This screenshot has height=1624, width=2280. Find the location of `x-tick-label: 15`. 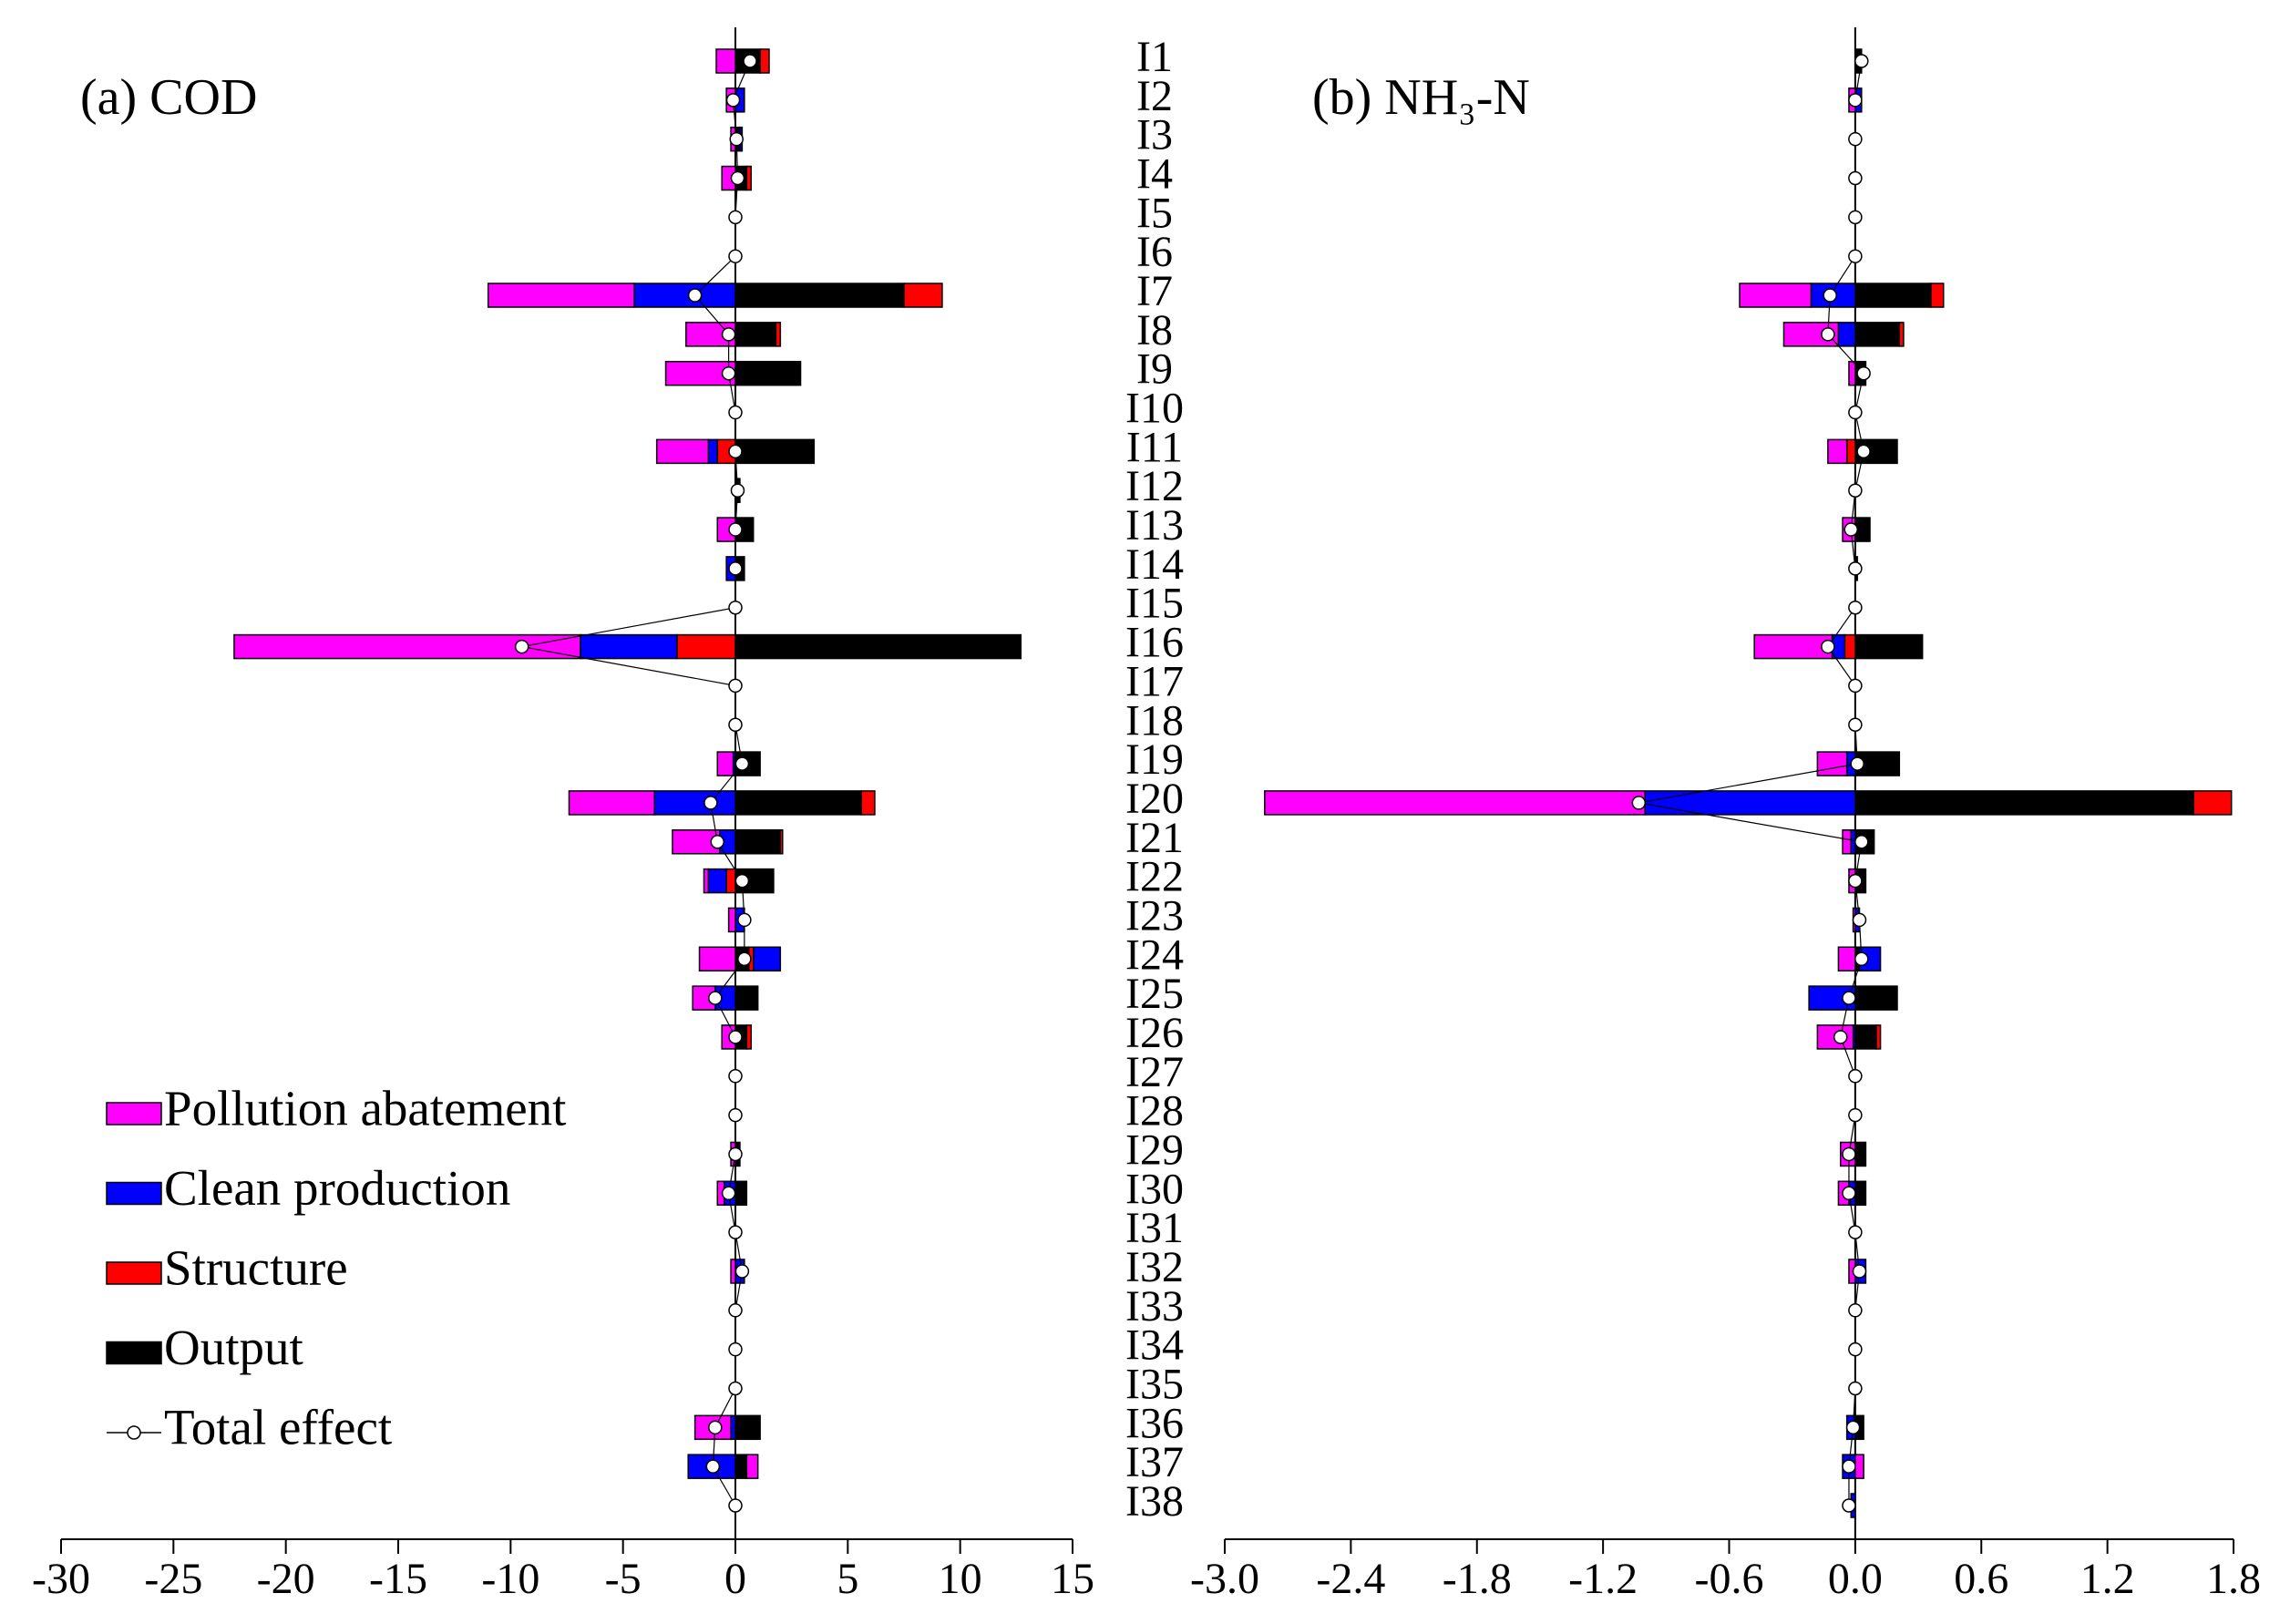

x-tick-label: 15 is located at coordinates (1072, 1579).